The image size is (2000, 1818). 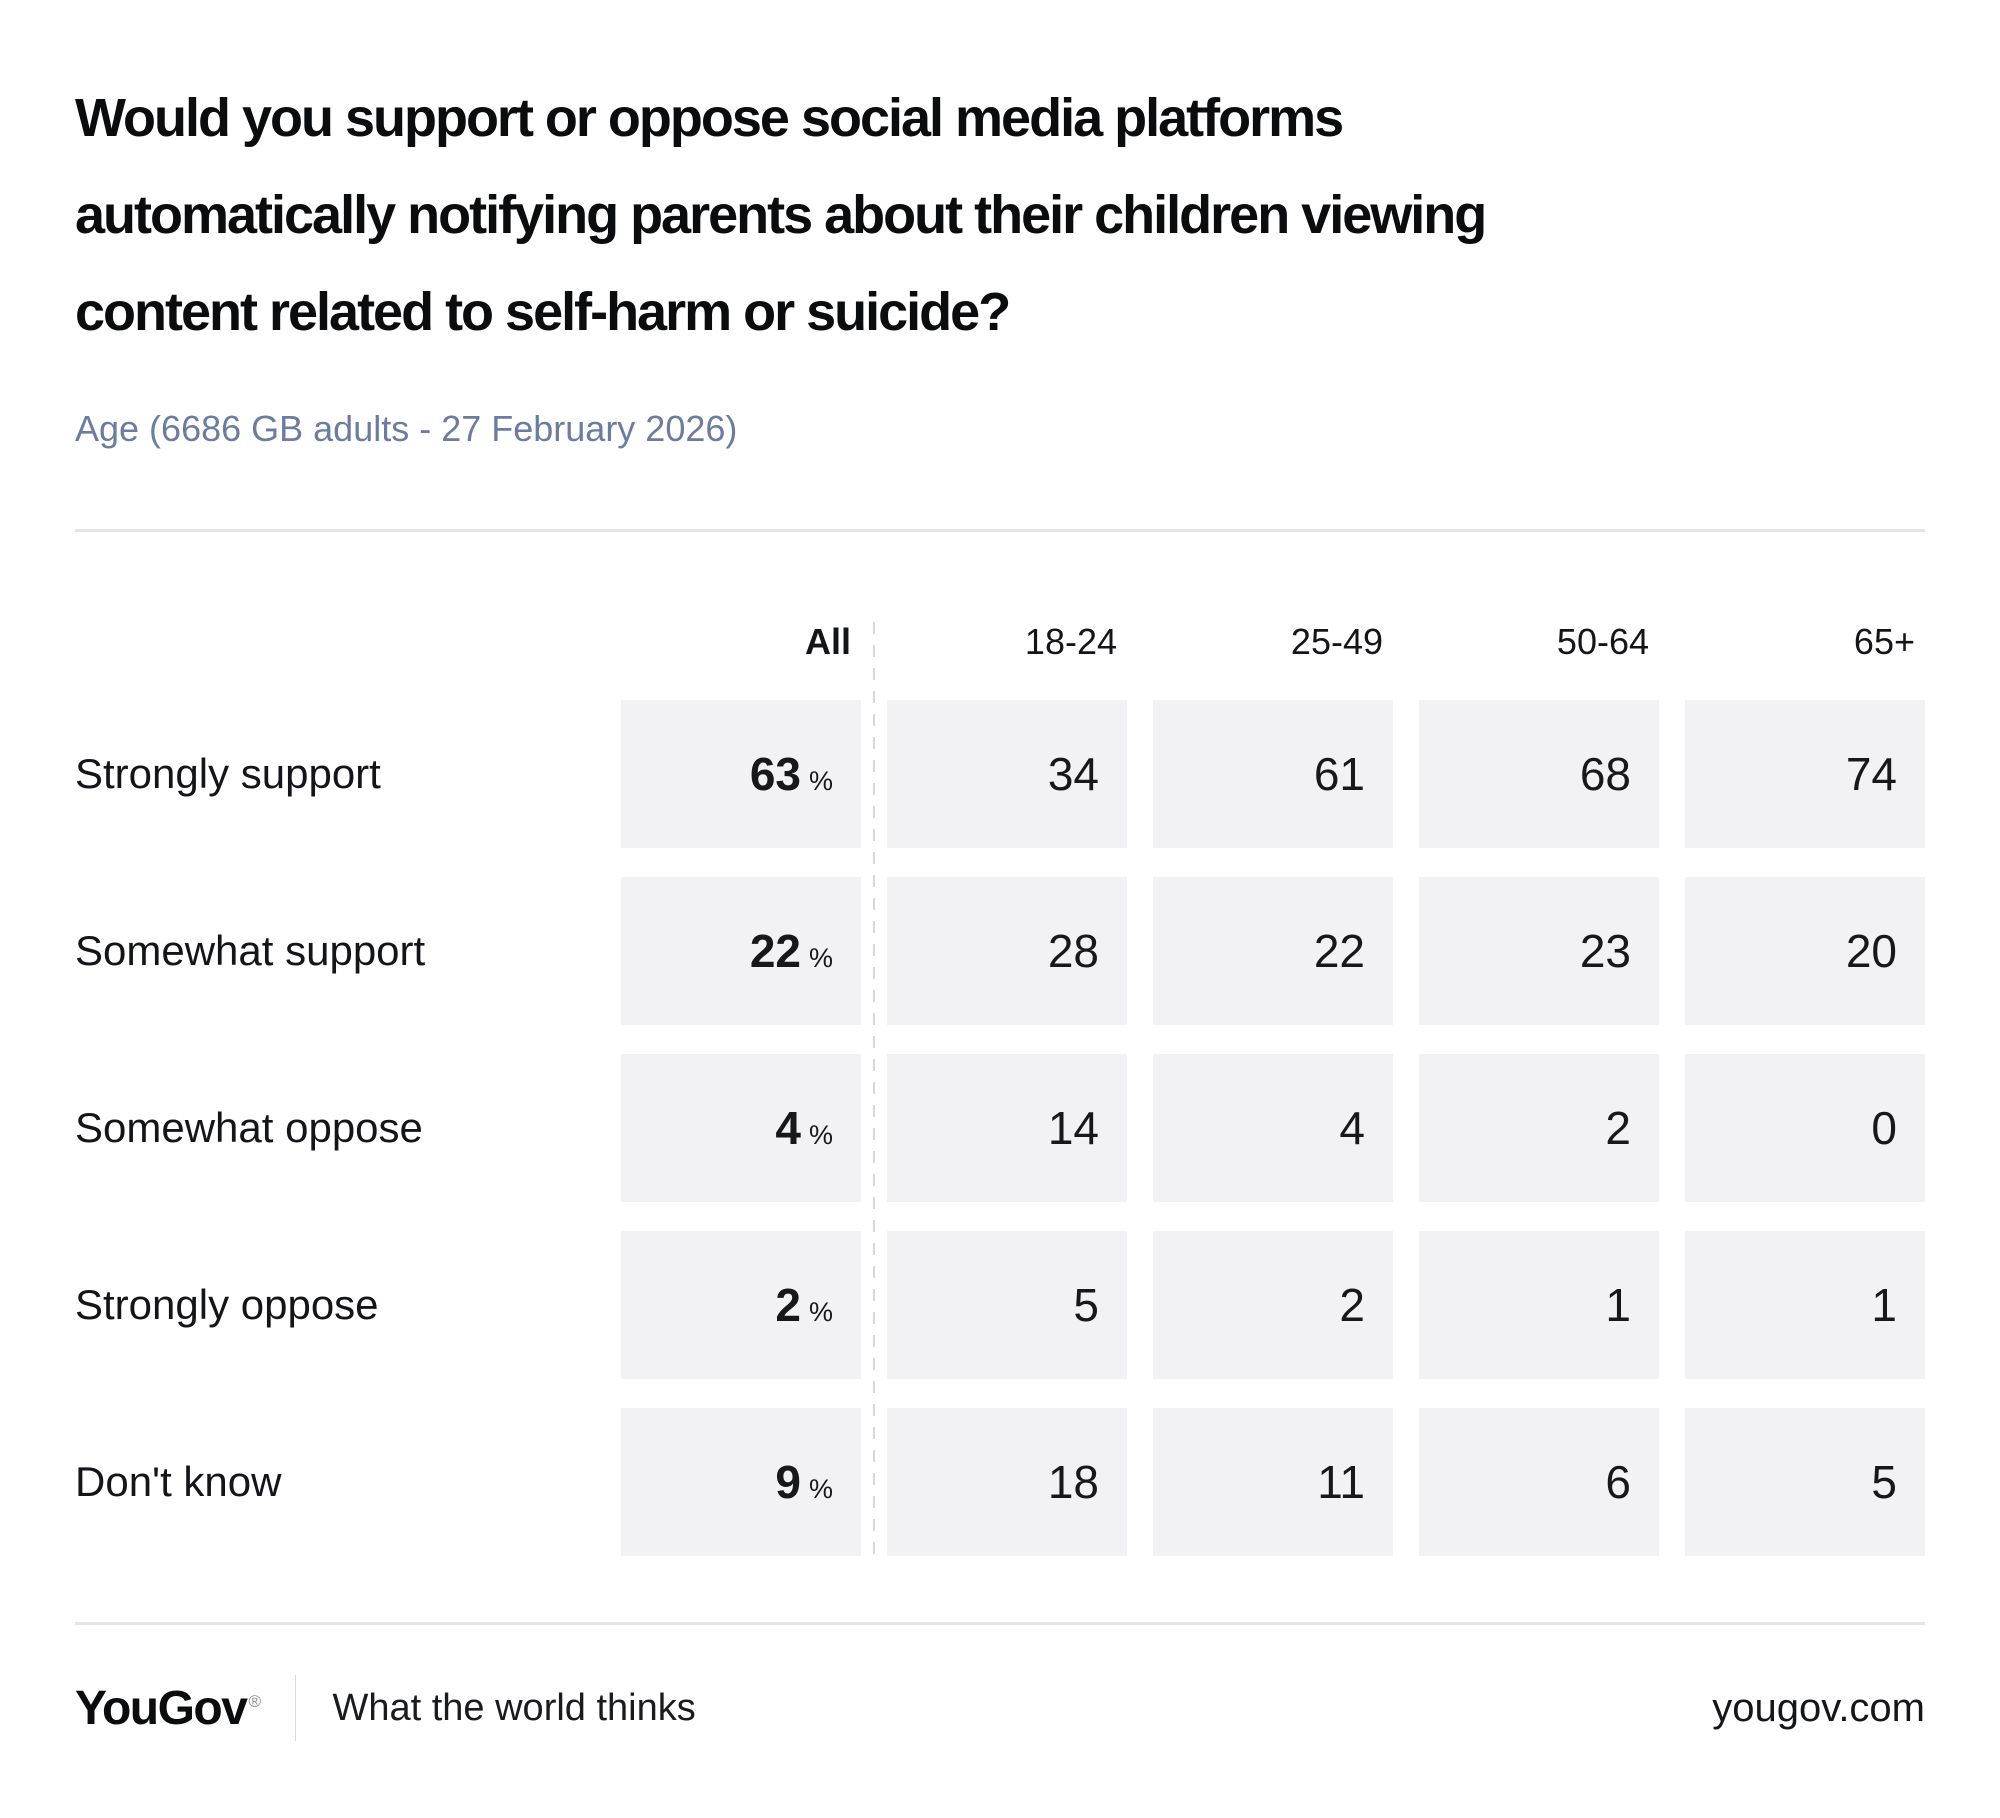 What do you see at coordinates (1007, 1128) in the screenshot?
I see `value-cell: 14` at bounding box center [1007, 1128].